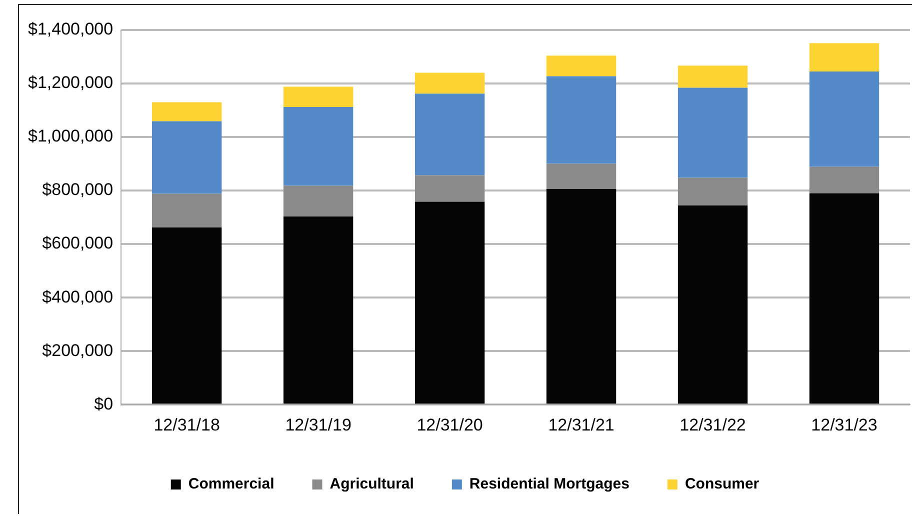  I want to click on y-tick-label: $800,000, so click(78, 190).